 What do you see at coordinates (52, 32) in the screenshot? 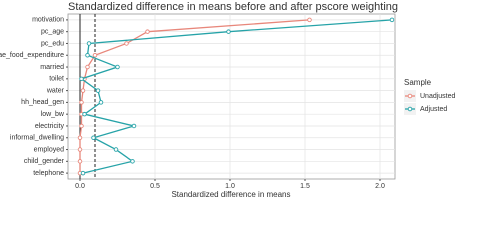
I see `y-tick-label: pc_age` at bounding box center [52, 32].